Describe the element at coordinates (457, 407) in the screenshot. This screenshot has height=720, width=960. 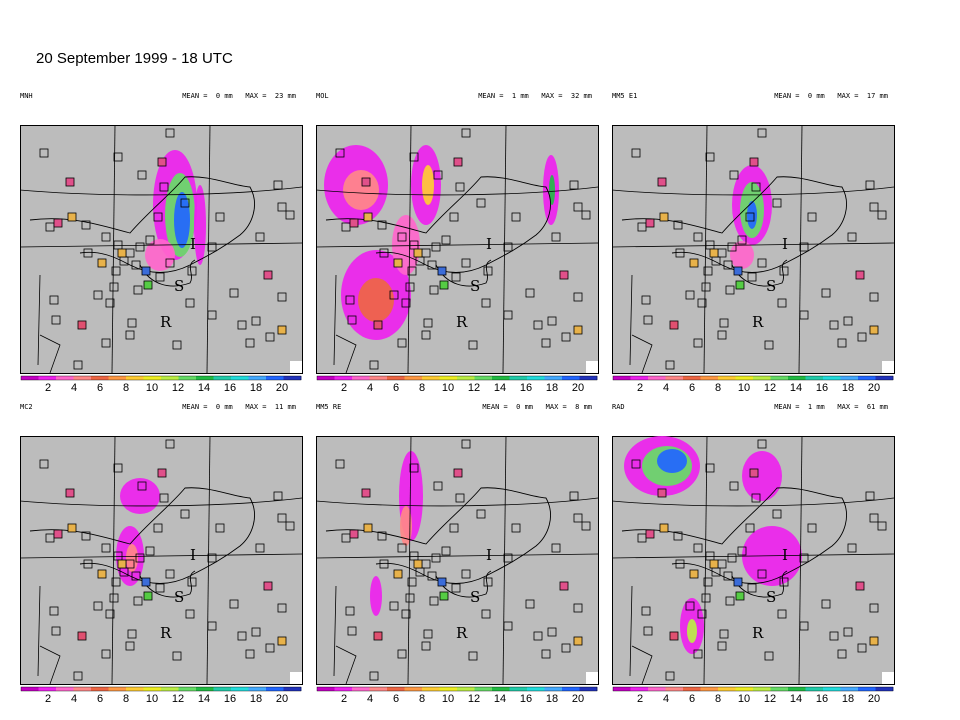
I see `panel-title: MM5 RE MEAN = 0 mm MAX = 8 mm` at that location.